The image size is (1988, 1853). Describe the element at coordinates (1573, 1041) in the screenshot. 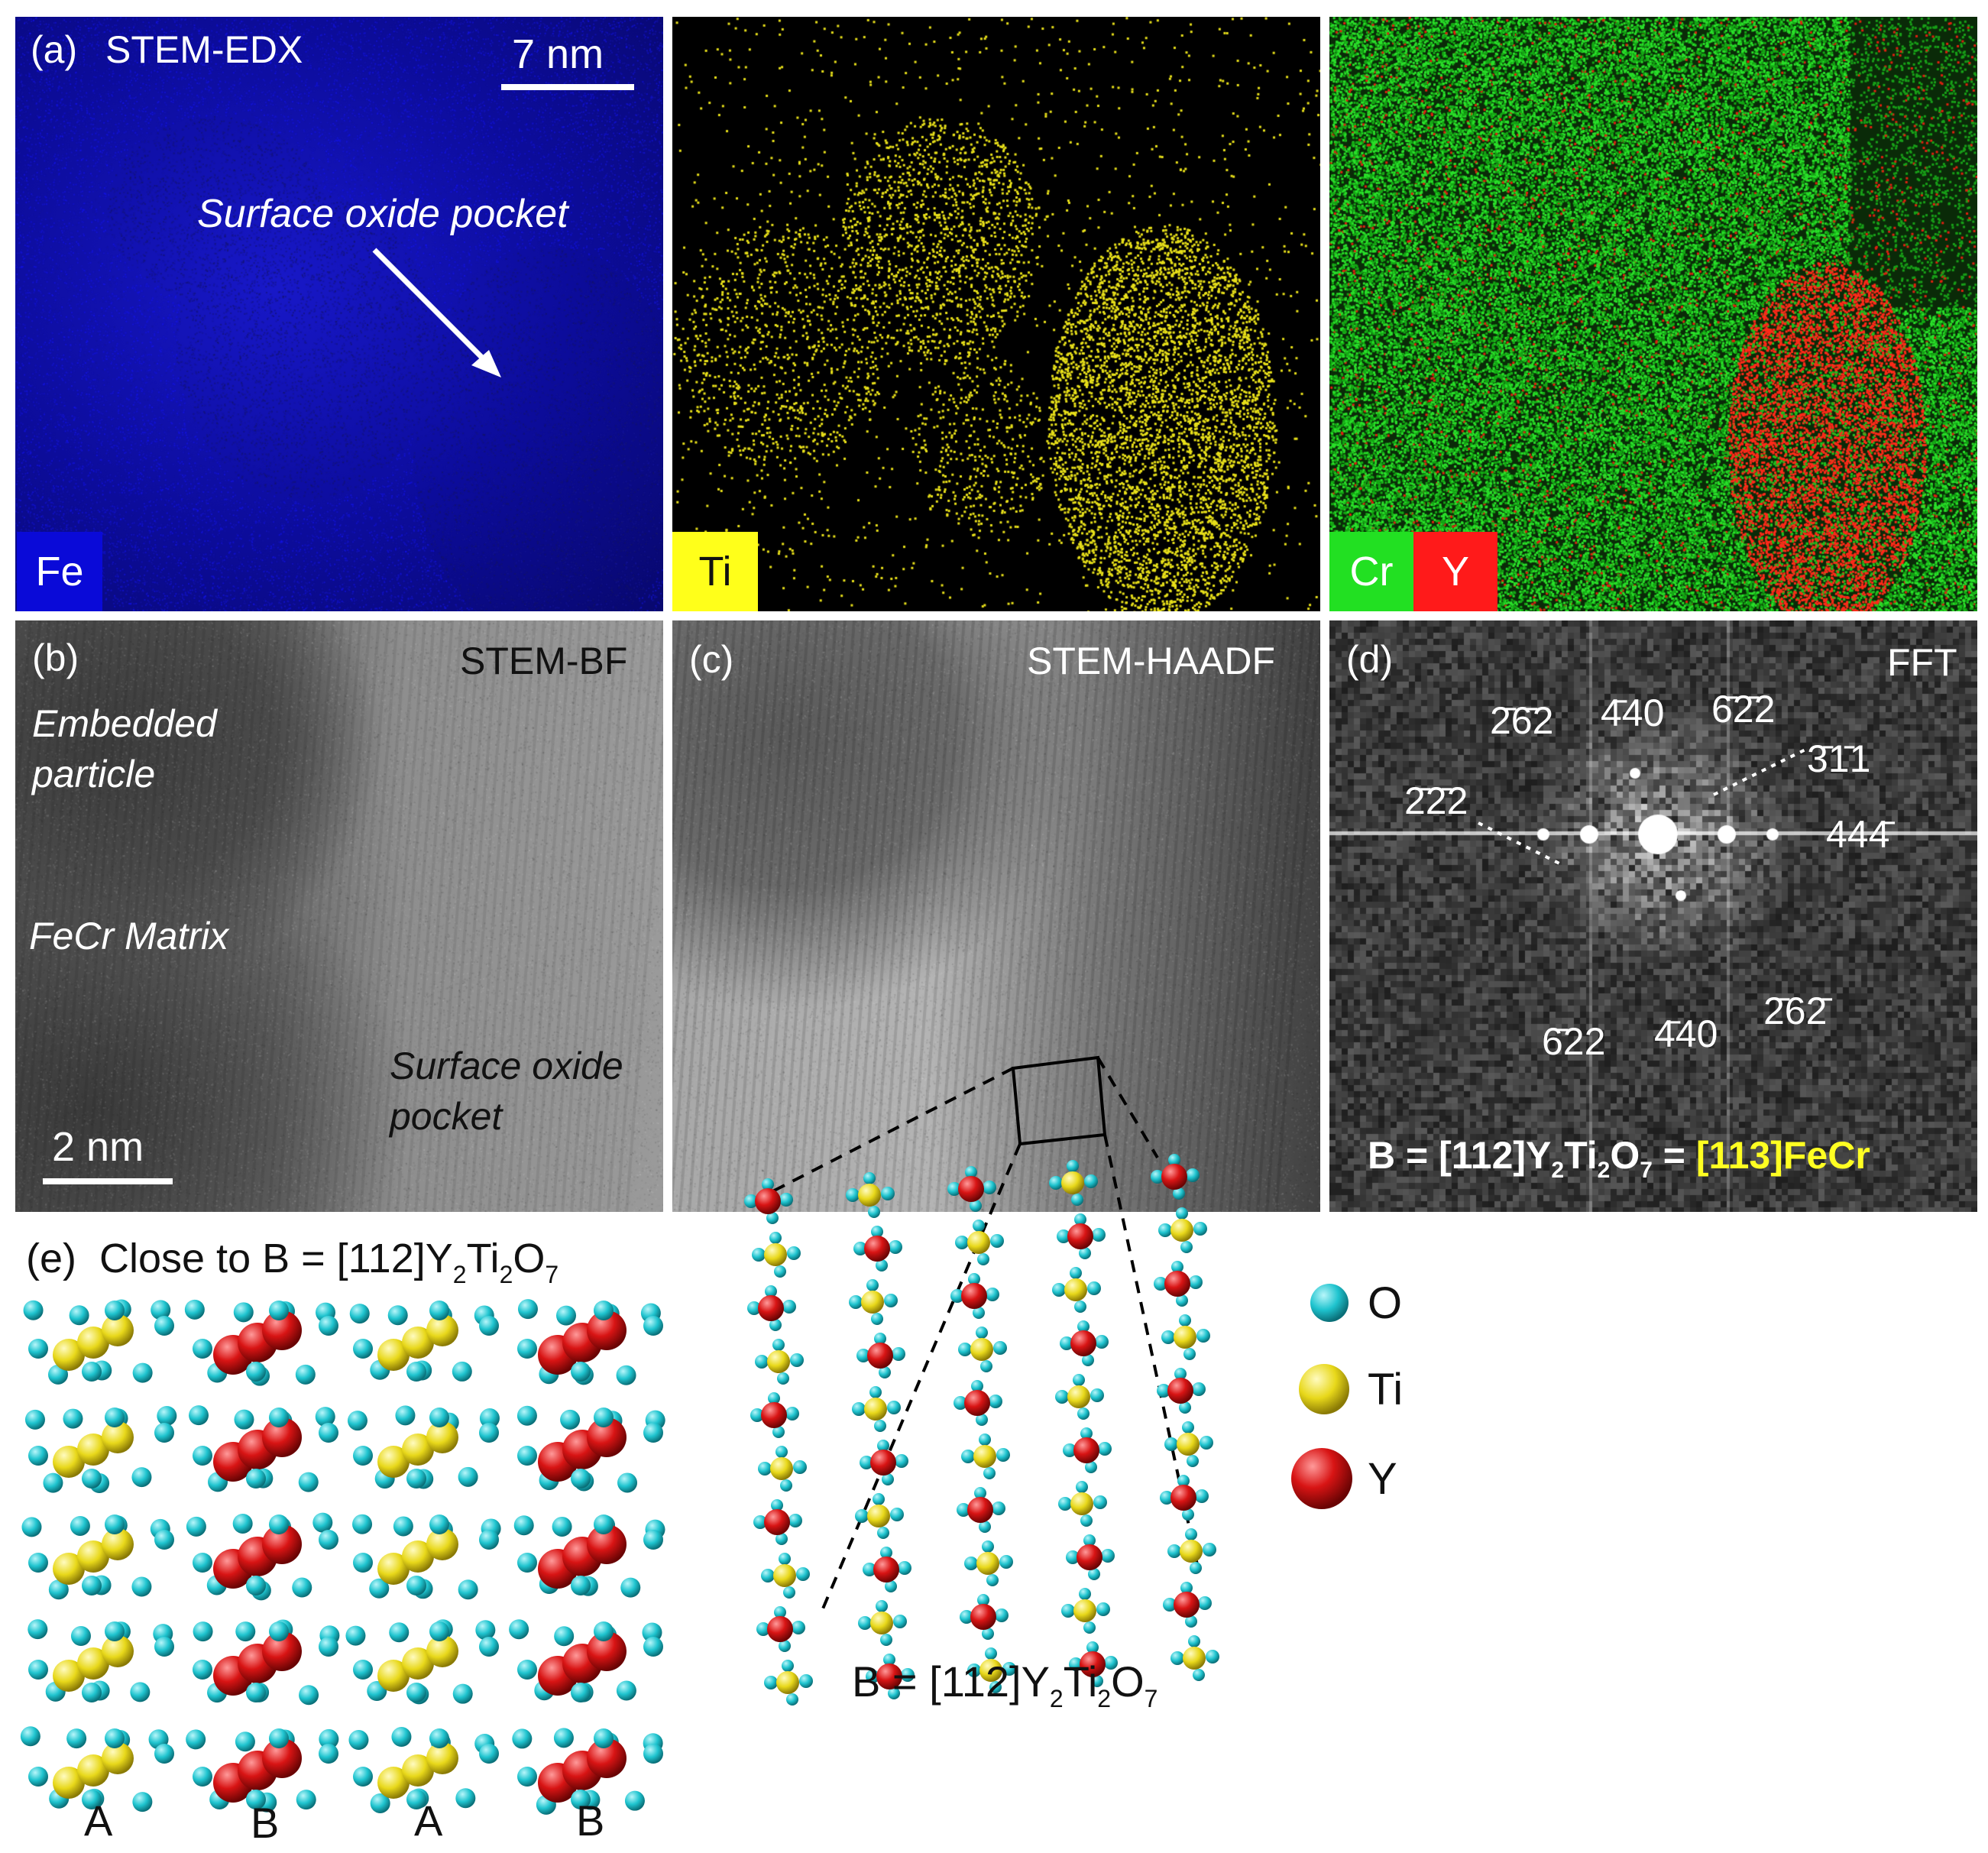

I see `fft-spot-622-lower: 6̄22` at that location.